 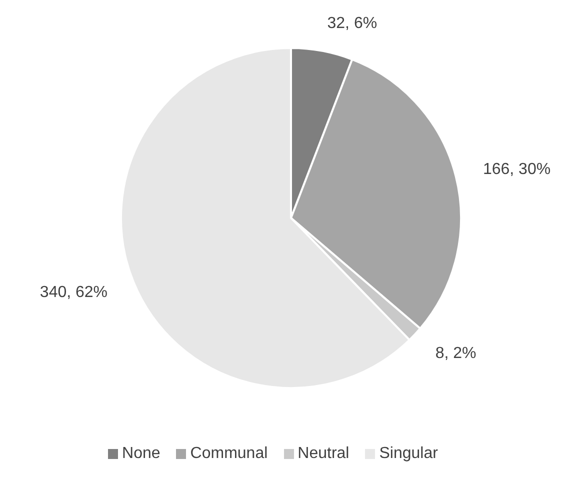 What do you see at coordinates (324, 453) in the screenshot?
I see `legend-label: Neutral` at bounding box center [324, 453].